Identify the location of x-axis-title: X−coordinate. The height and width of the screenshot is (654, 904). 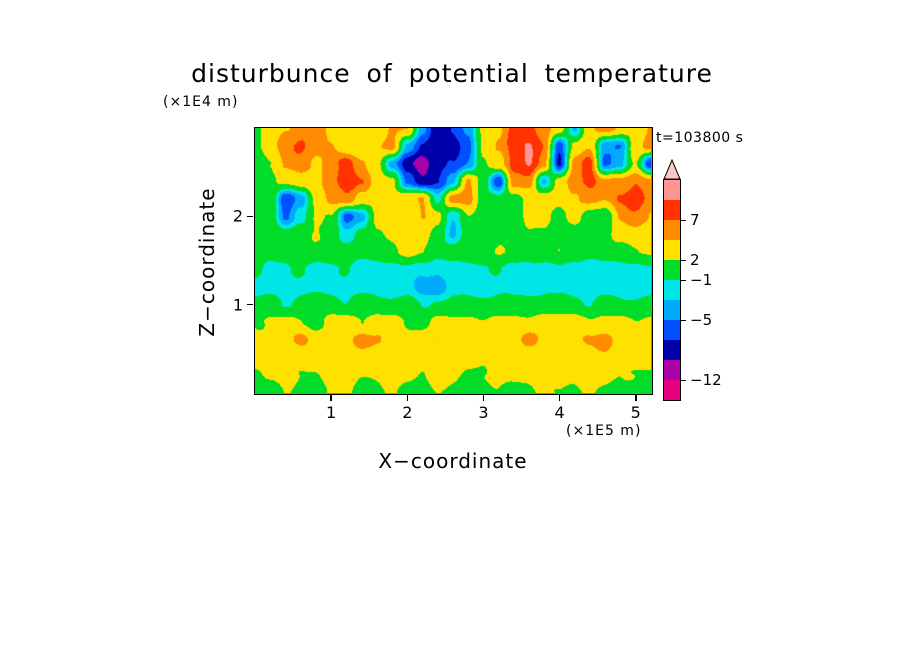
(453, 461).